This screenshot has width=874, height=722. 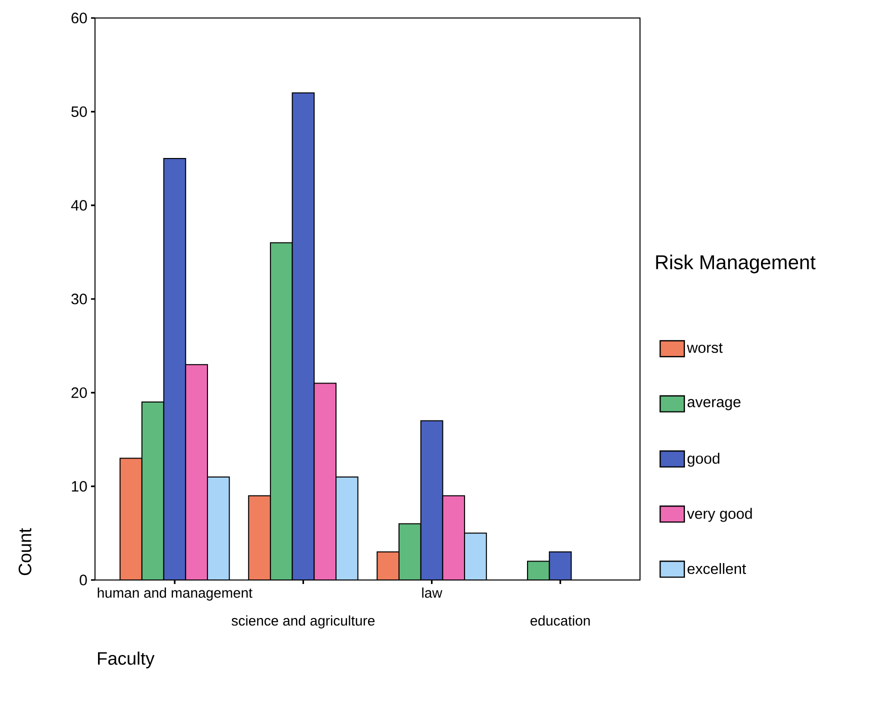 I want to click on y-tick-label: 10, so click(x=79, y=486).